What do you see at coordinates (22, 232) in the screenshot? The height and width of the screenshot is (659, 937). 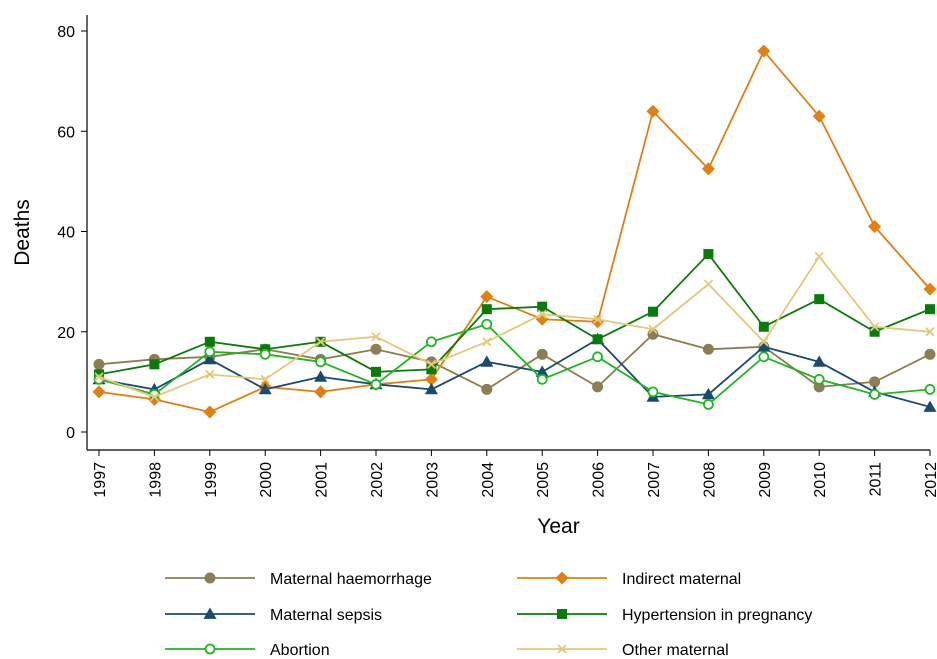 I see `y-axis-title: Deaths` at bounding box center [22, 232].